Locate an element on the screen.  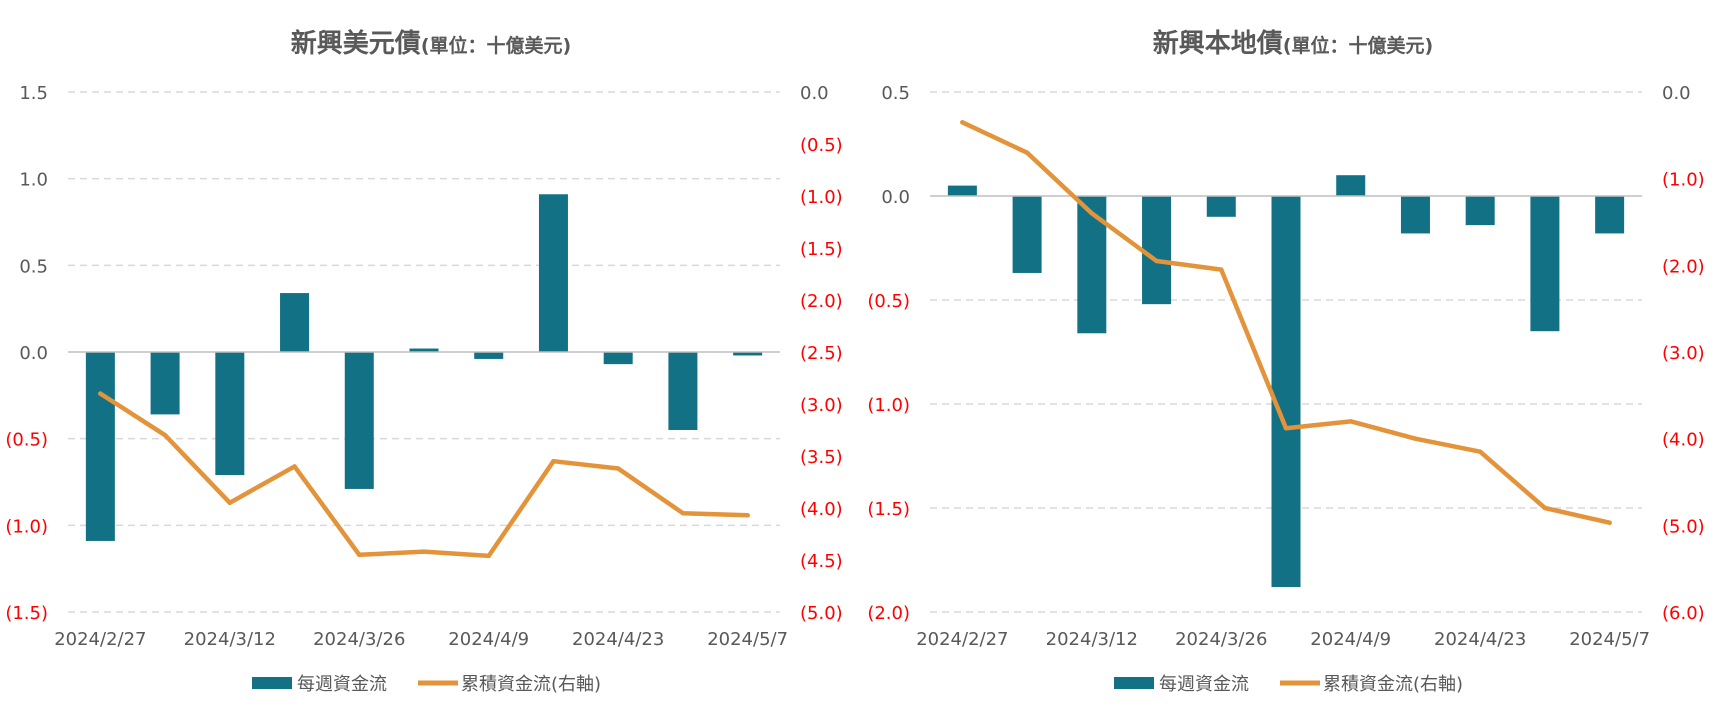
chart-title: 新興本地債(單位：十億美元) is located at coordinates (1293, 43).